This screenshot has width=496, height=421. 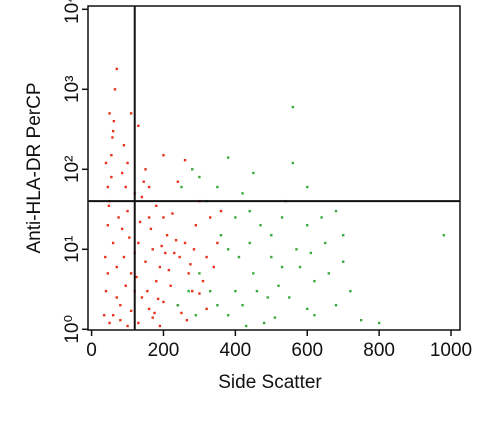 I want to click on x-axis-title: Side Scatter, so click(x=270, y=382).